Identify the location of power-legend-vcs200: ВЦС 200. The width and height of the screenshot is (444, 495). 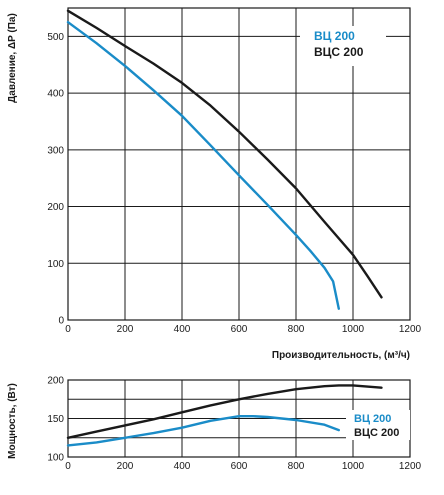
(376, 433).